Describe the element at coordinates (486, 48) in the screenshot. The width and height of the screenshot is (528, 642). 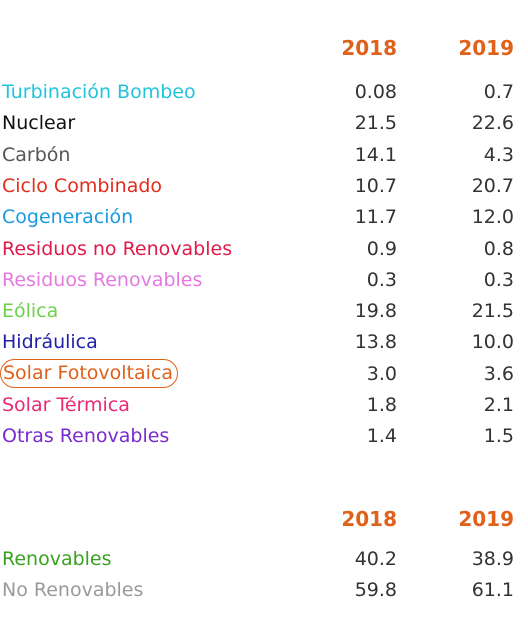
I see `year-2019-header: 2019` at that location.